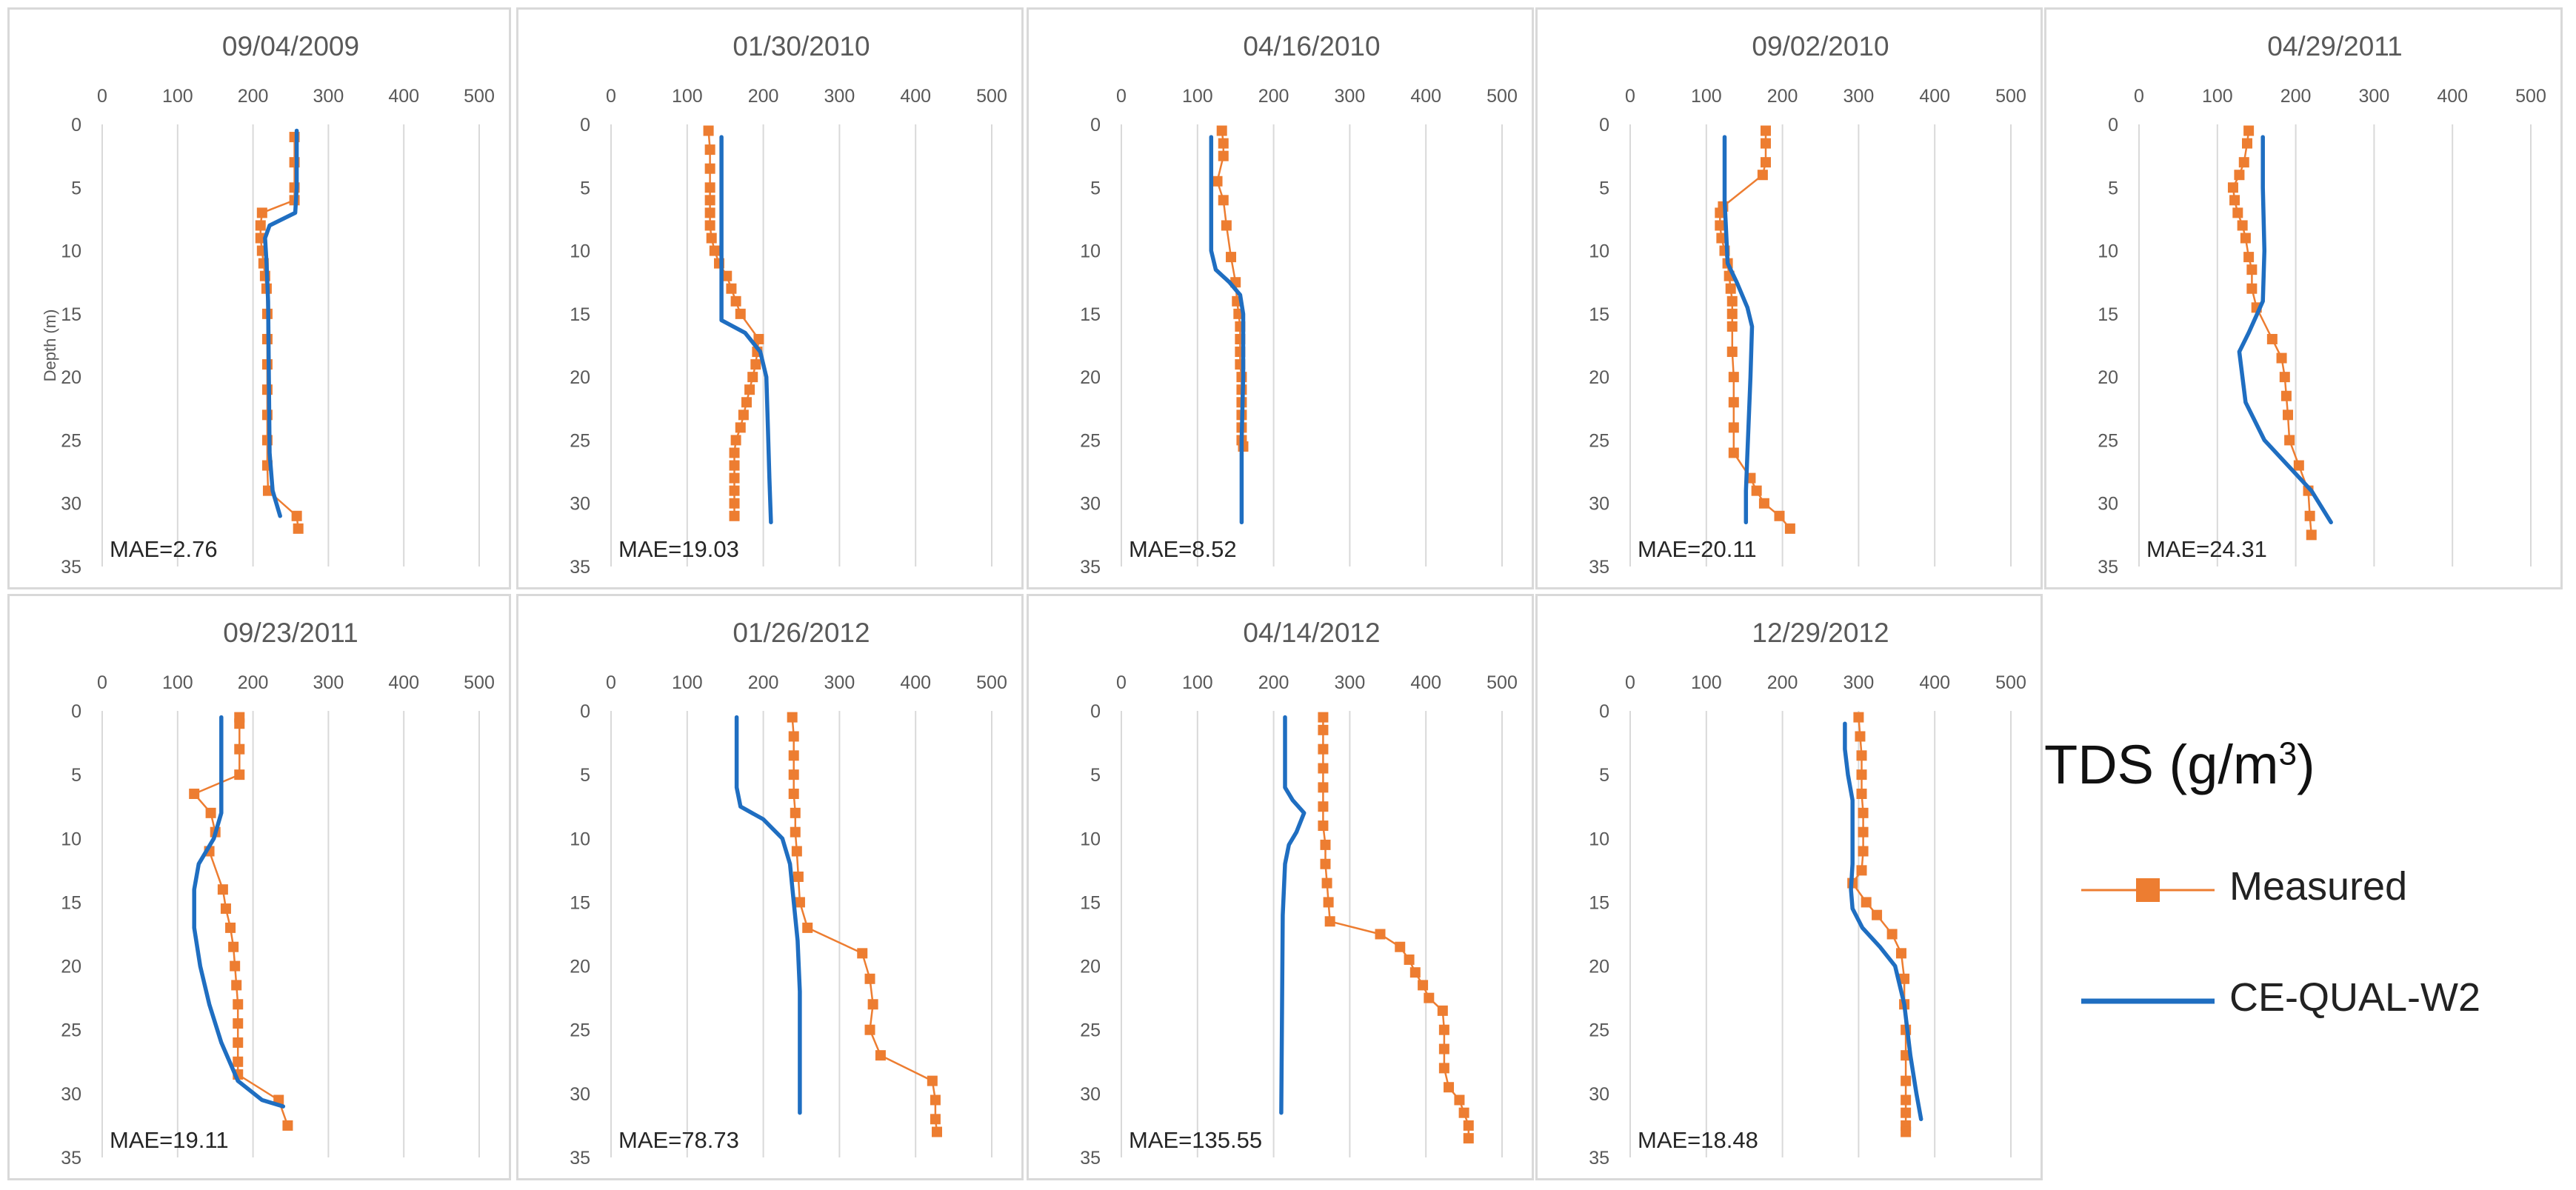 The height and width of the screenshot is (1190, 2576). What do you see at coordinates (678, 1140) in the screenshot?
I see `mae-annotation: MAE=78.73` at bounding box center [678, 1140].